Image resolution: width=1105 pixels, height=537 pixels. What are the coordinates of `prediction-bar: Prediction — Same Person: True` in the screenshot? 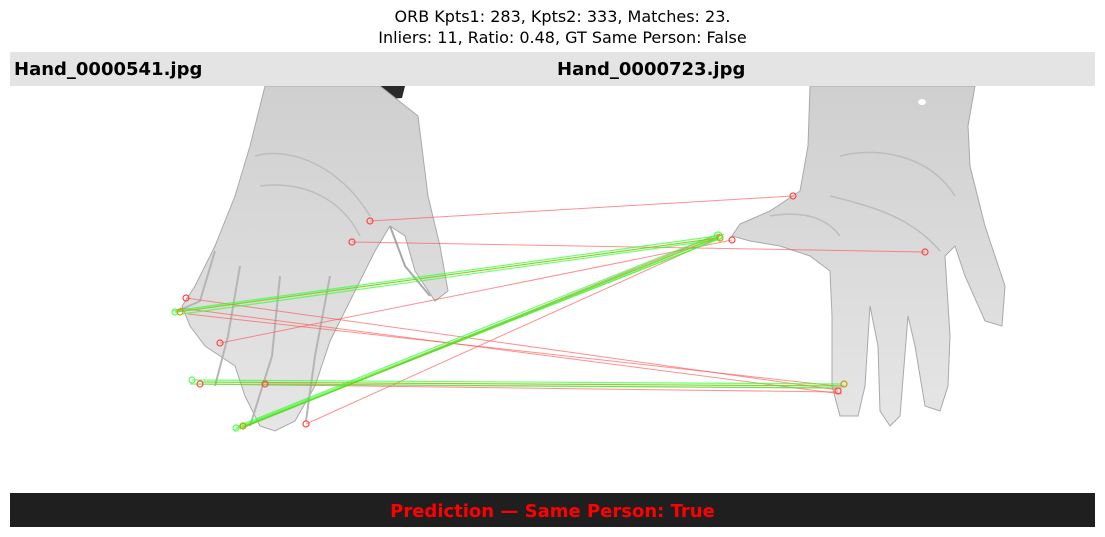 It's located at (552, 510).